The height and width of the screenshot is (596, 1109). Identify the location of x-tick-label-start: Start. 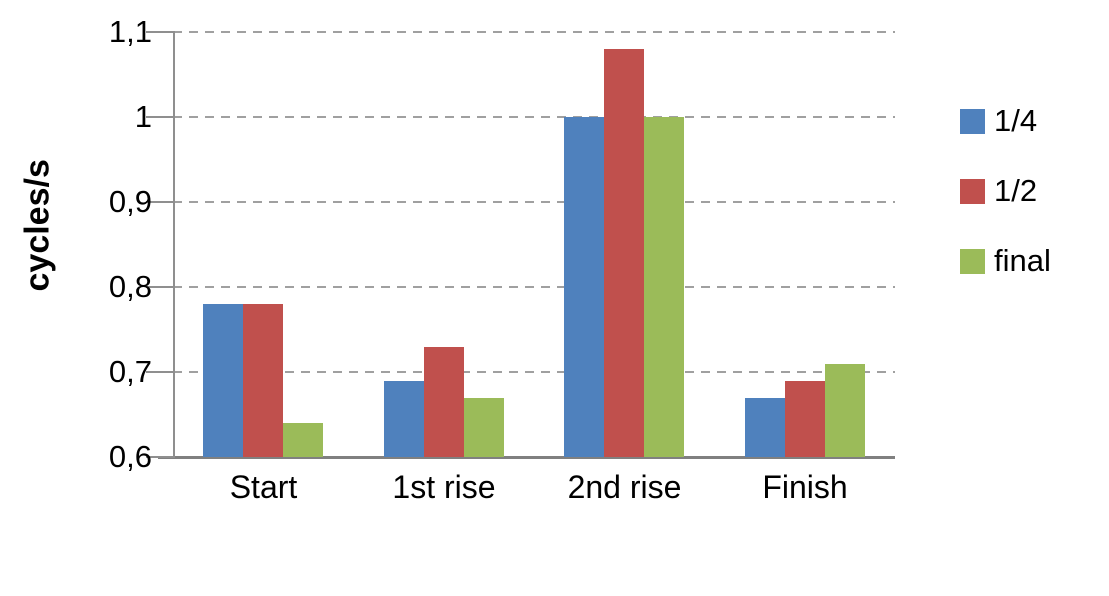
(263, 487).